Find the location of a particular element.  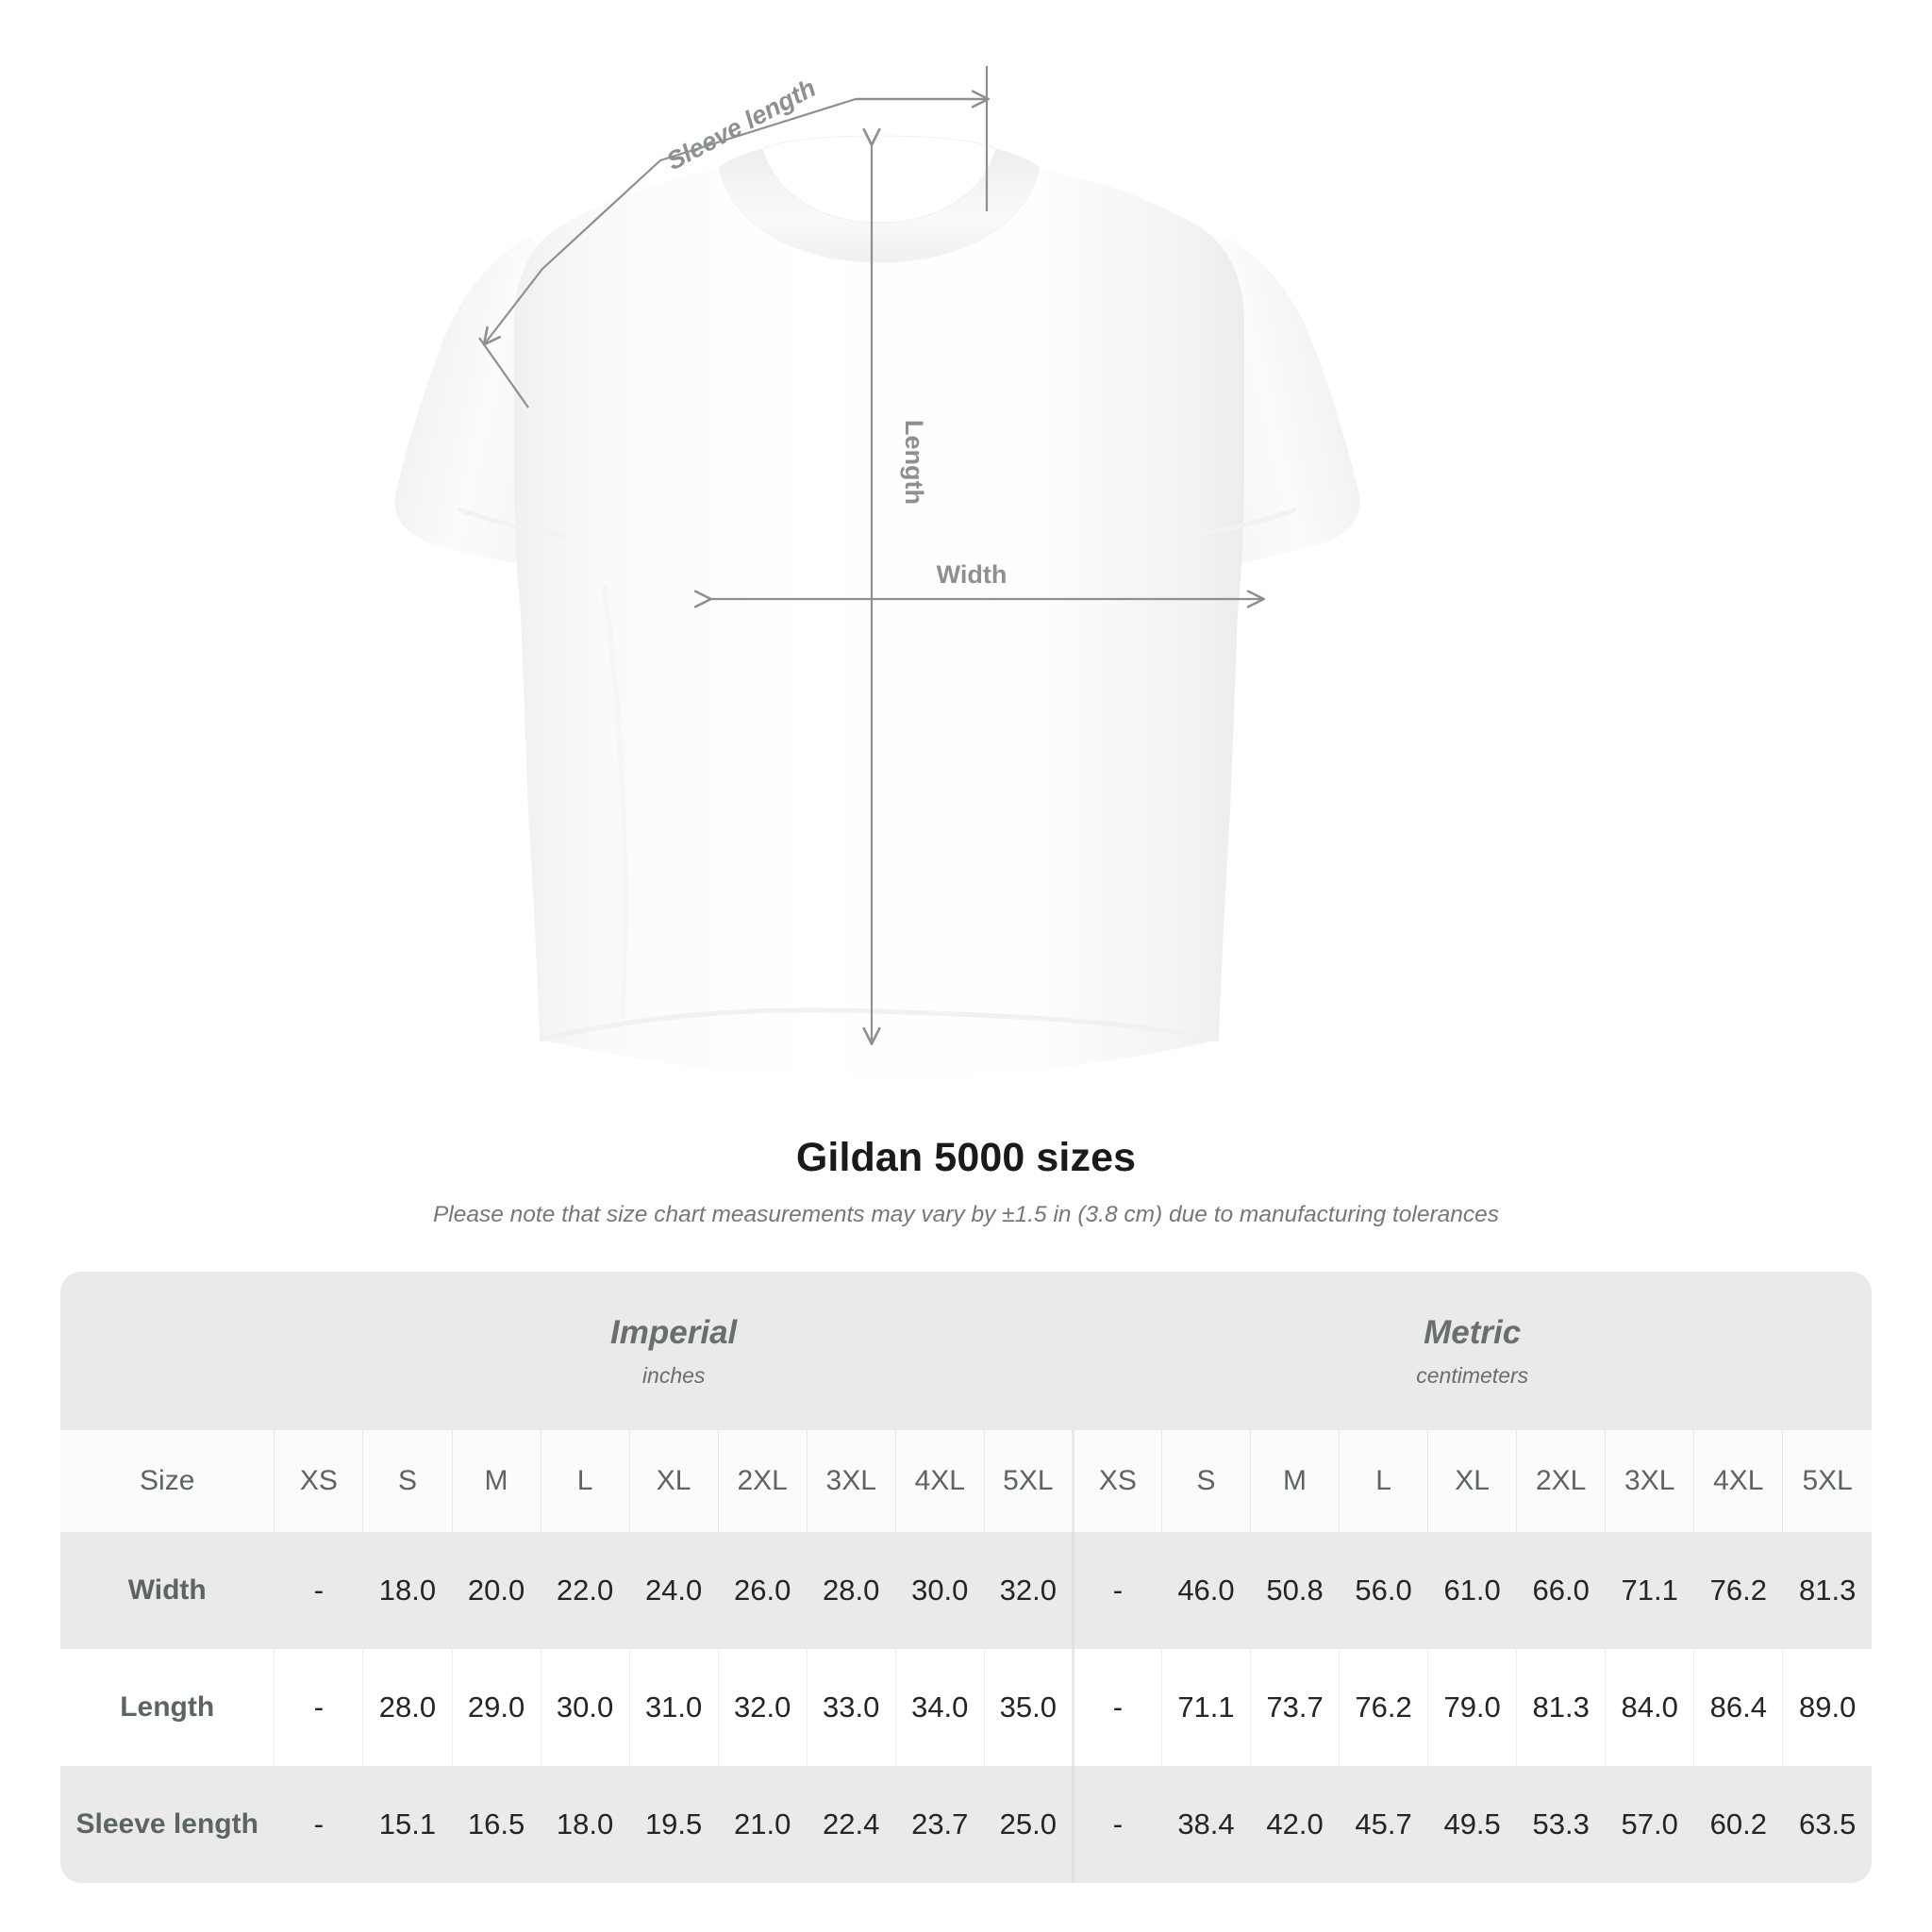

measurement-cell: 63.5 is located at coordinates (1827, 1824).